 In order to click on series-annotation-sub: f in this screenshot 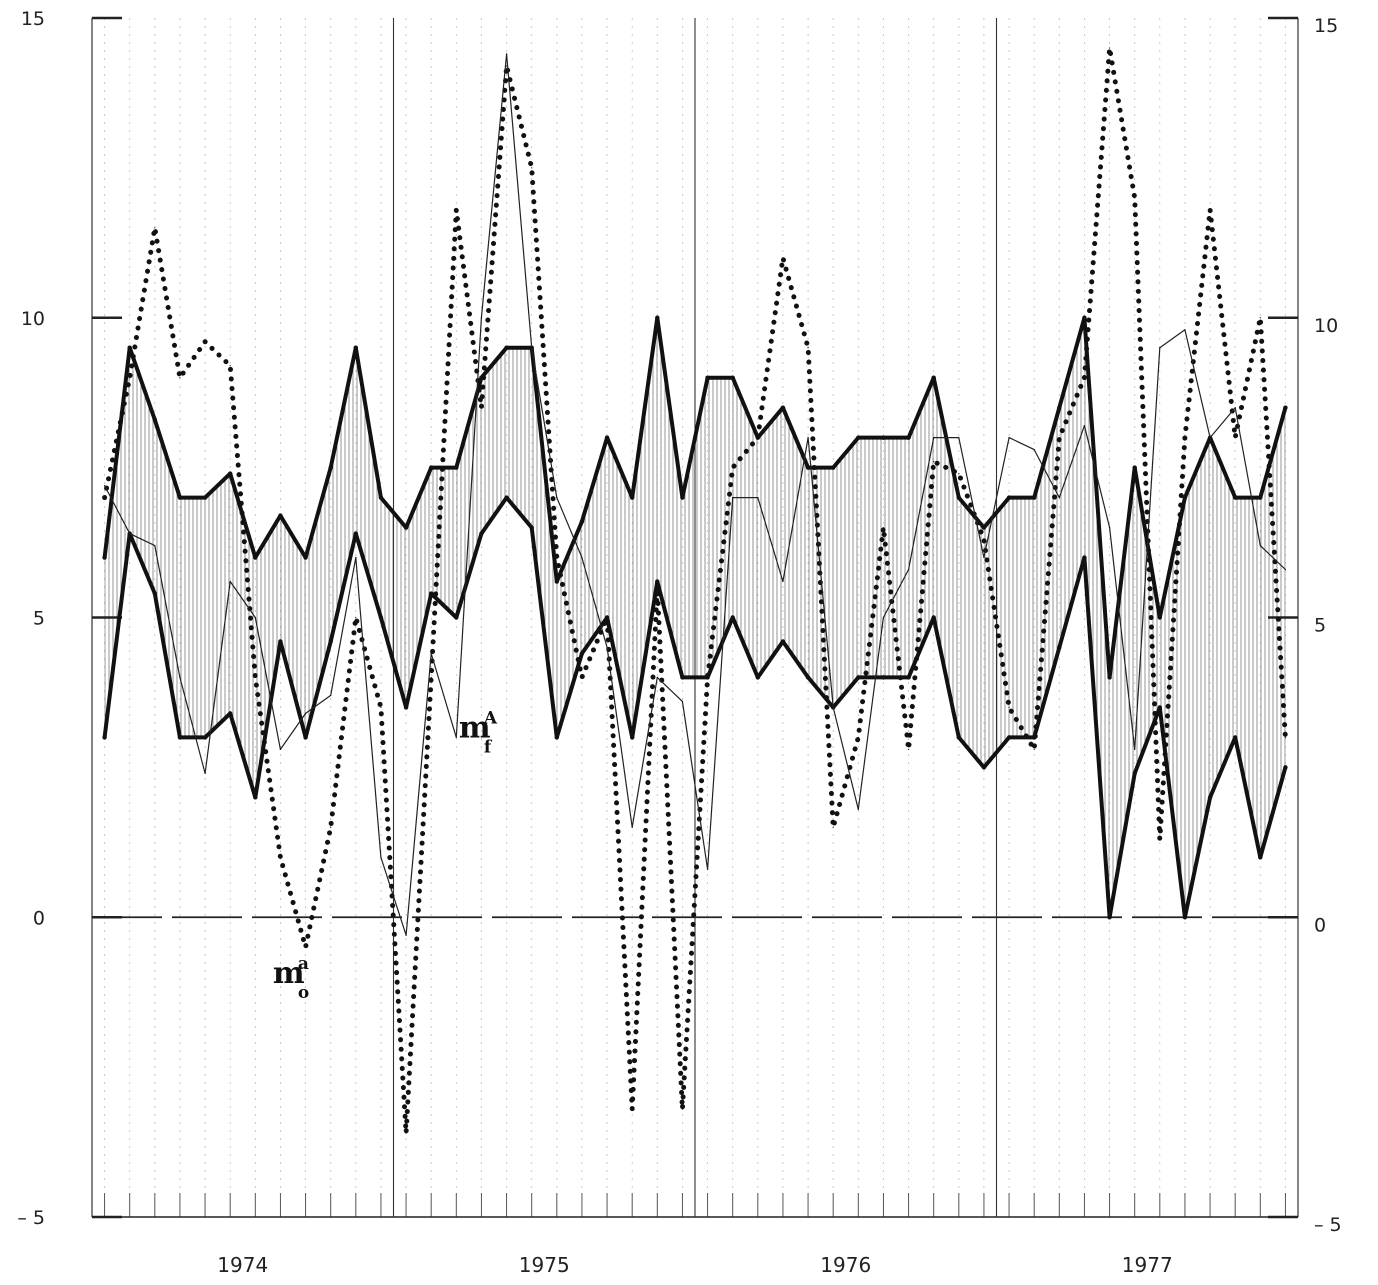, I will do `click(488, 747)`.